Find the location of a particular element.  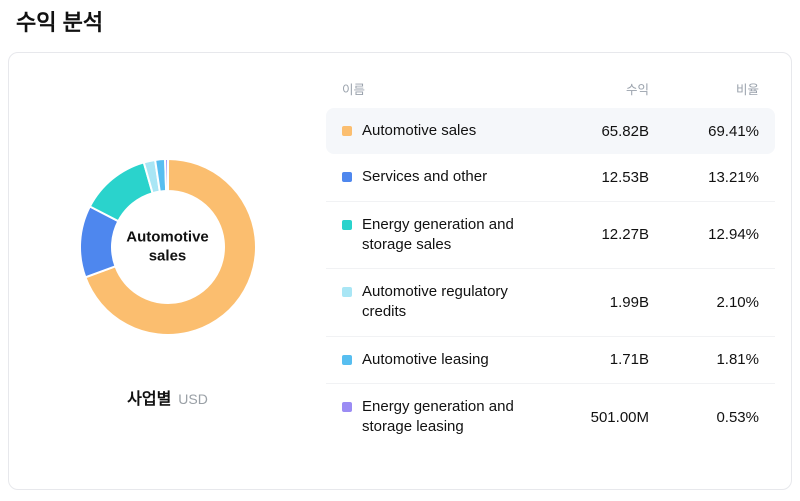

series-ratio: 12.94% is located at coordinates (733, 235).